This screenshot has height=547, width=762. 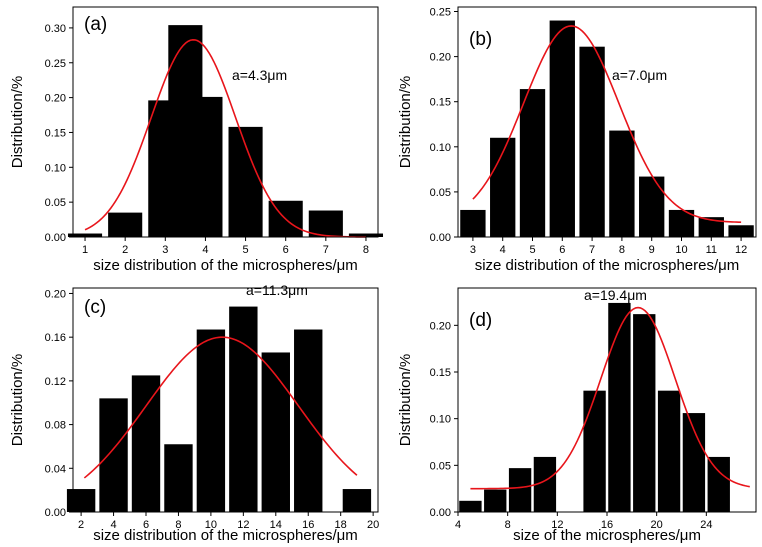 What do you see at coordinates (95, 307) in the screenshot?
I see `panel-label: (c)` at bounding box center [95, 307].